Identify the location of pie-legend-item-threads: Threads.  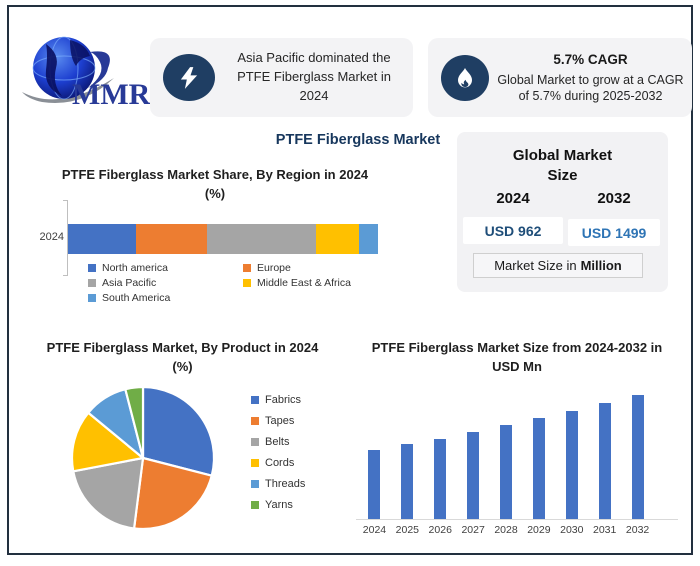
(278, 484).